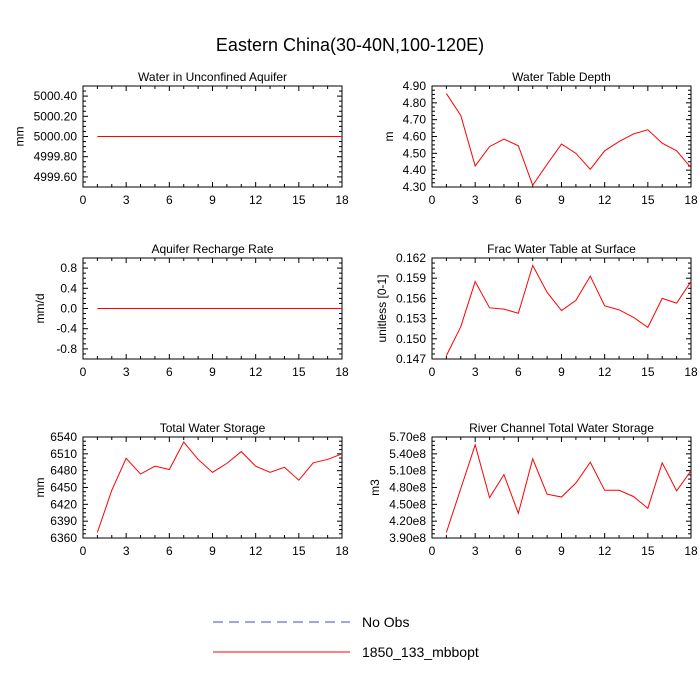 This screenshot has height=700, width=700. Describe the element at coordinates (407, 437) in the screenshot. I see `y-tick-label: 5.70e8` at that location.